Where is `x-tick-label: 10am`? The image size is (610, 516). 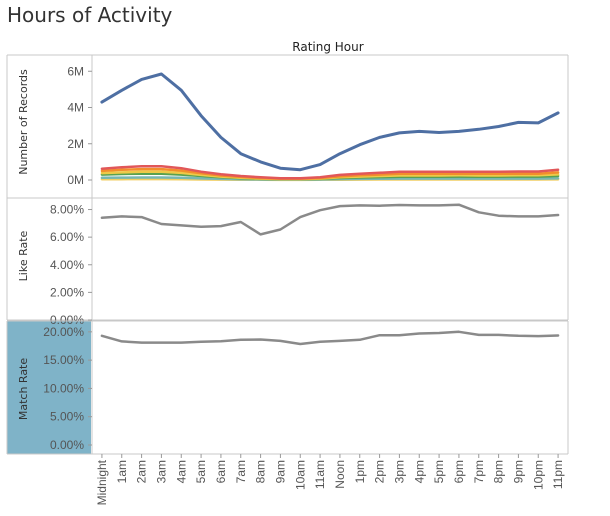 x-tick-label: 10am is located at coordinates (300, 475).